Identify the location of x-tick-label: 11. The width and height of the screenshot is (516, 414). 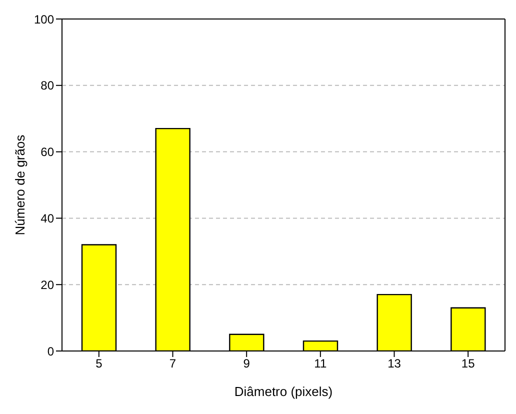
(320, 363).